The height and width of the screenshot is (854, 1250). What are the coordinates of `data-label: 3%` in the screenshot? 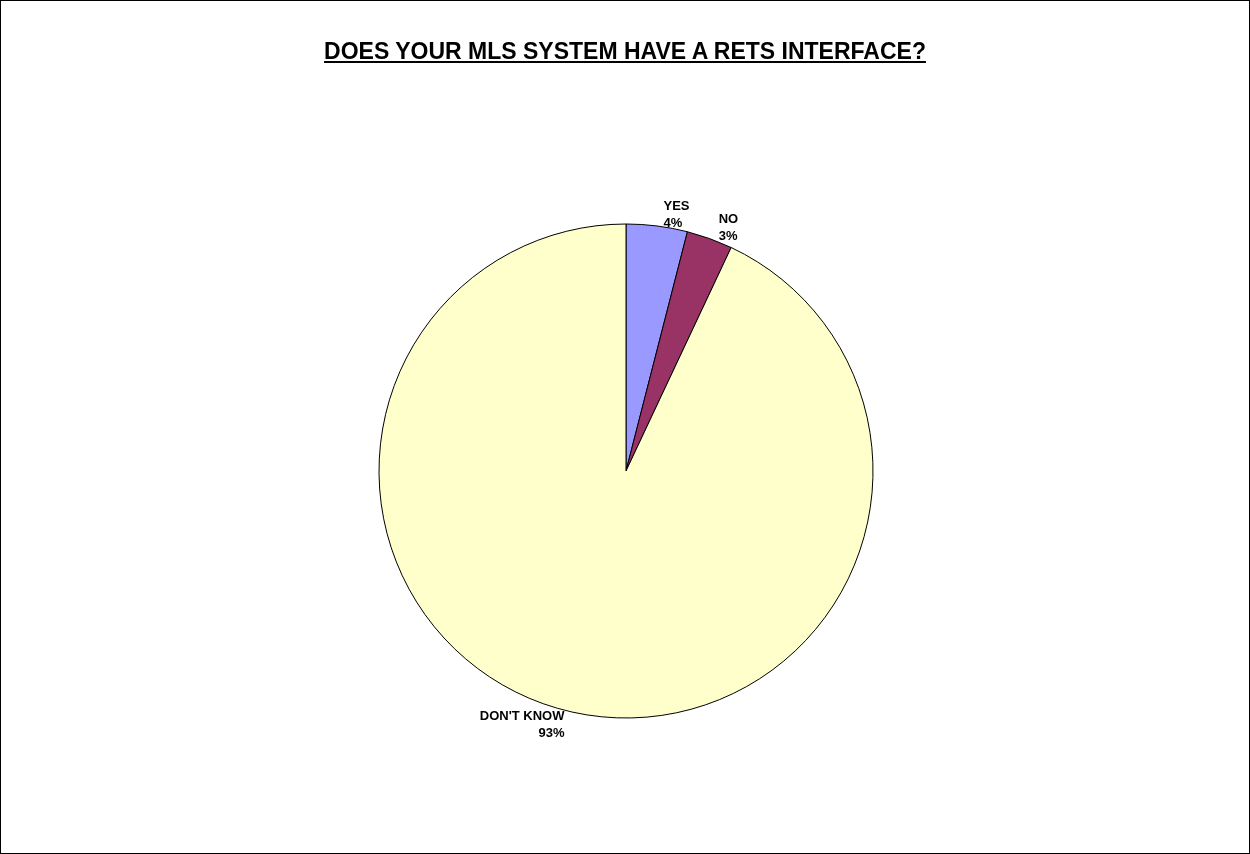 It's located at (728, 236).